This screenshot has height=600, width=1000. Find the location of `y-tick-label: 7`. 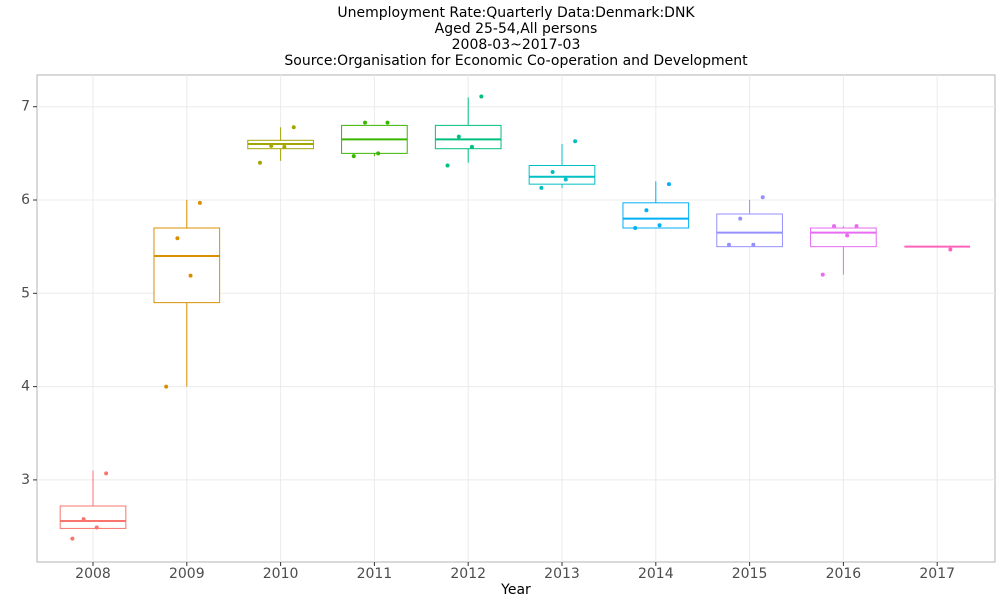

y-tick-label: 7 is located at coordinates (25, 107).